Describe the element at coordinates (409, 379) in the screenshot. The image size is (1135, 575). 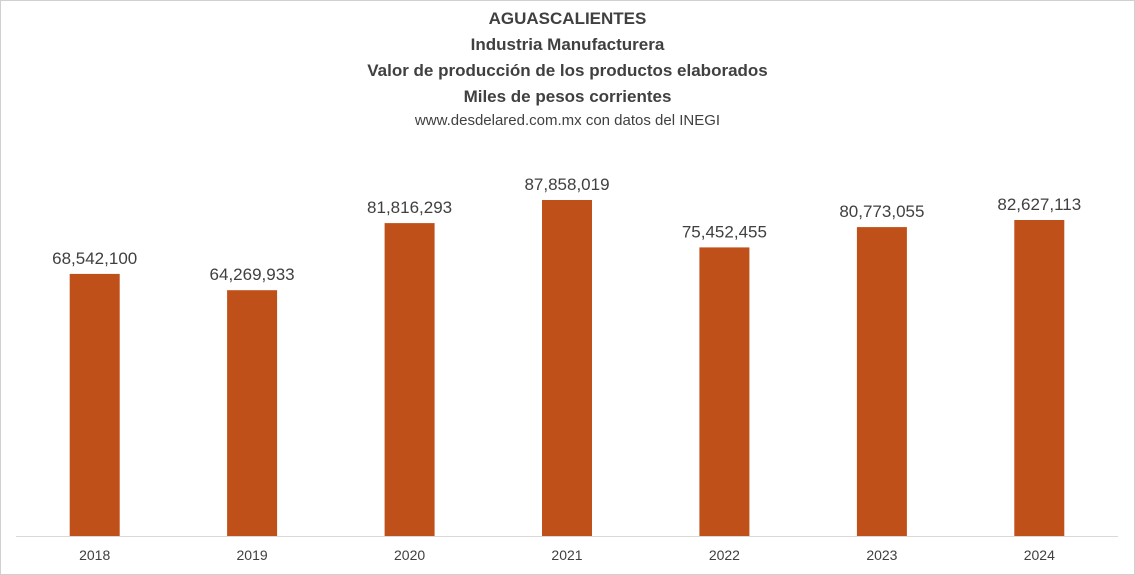
I see `bar-2020` at that location.